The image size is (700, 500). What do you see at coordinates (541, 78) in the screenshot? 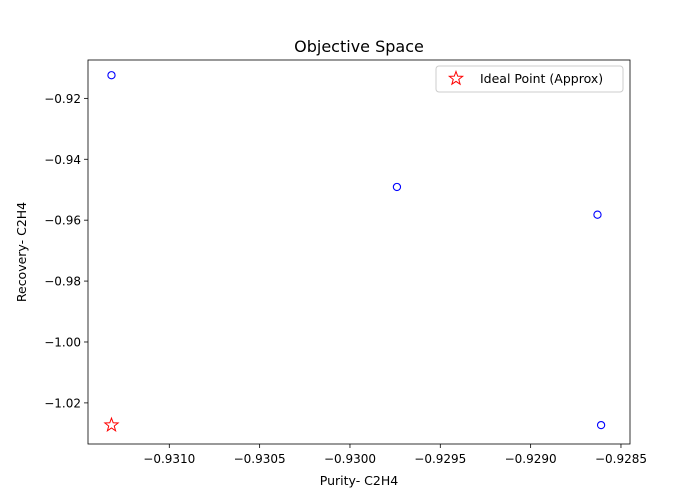
I see `legend-label: Ideal Point (Approx)` at bounding box center [541, 78].